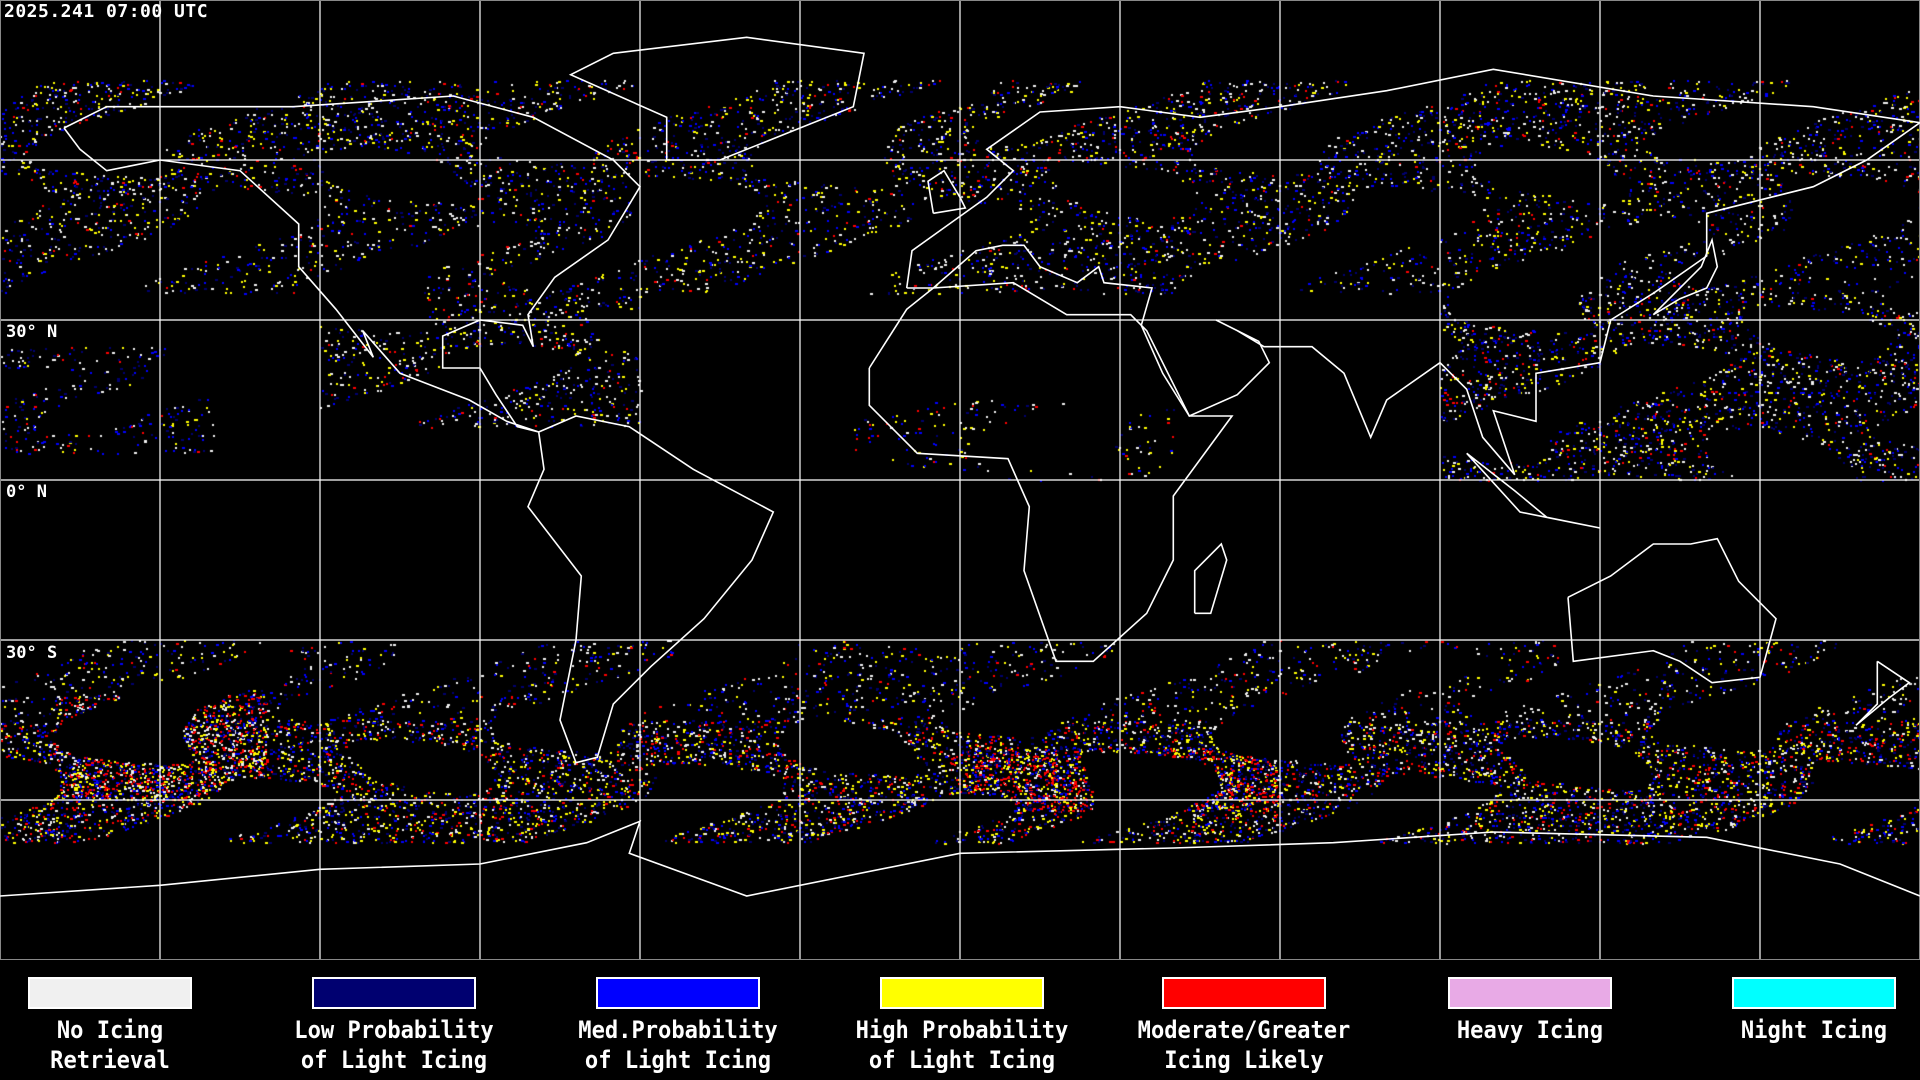  What do you see at coordinates (716, 98) in the screenshot?
I see `coastline-greenland` at bounding box center [716, 98].